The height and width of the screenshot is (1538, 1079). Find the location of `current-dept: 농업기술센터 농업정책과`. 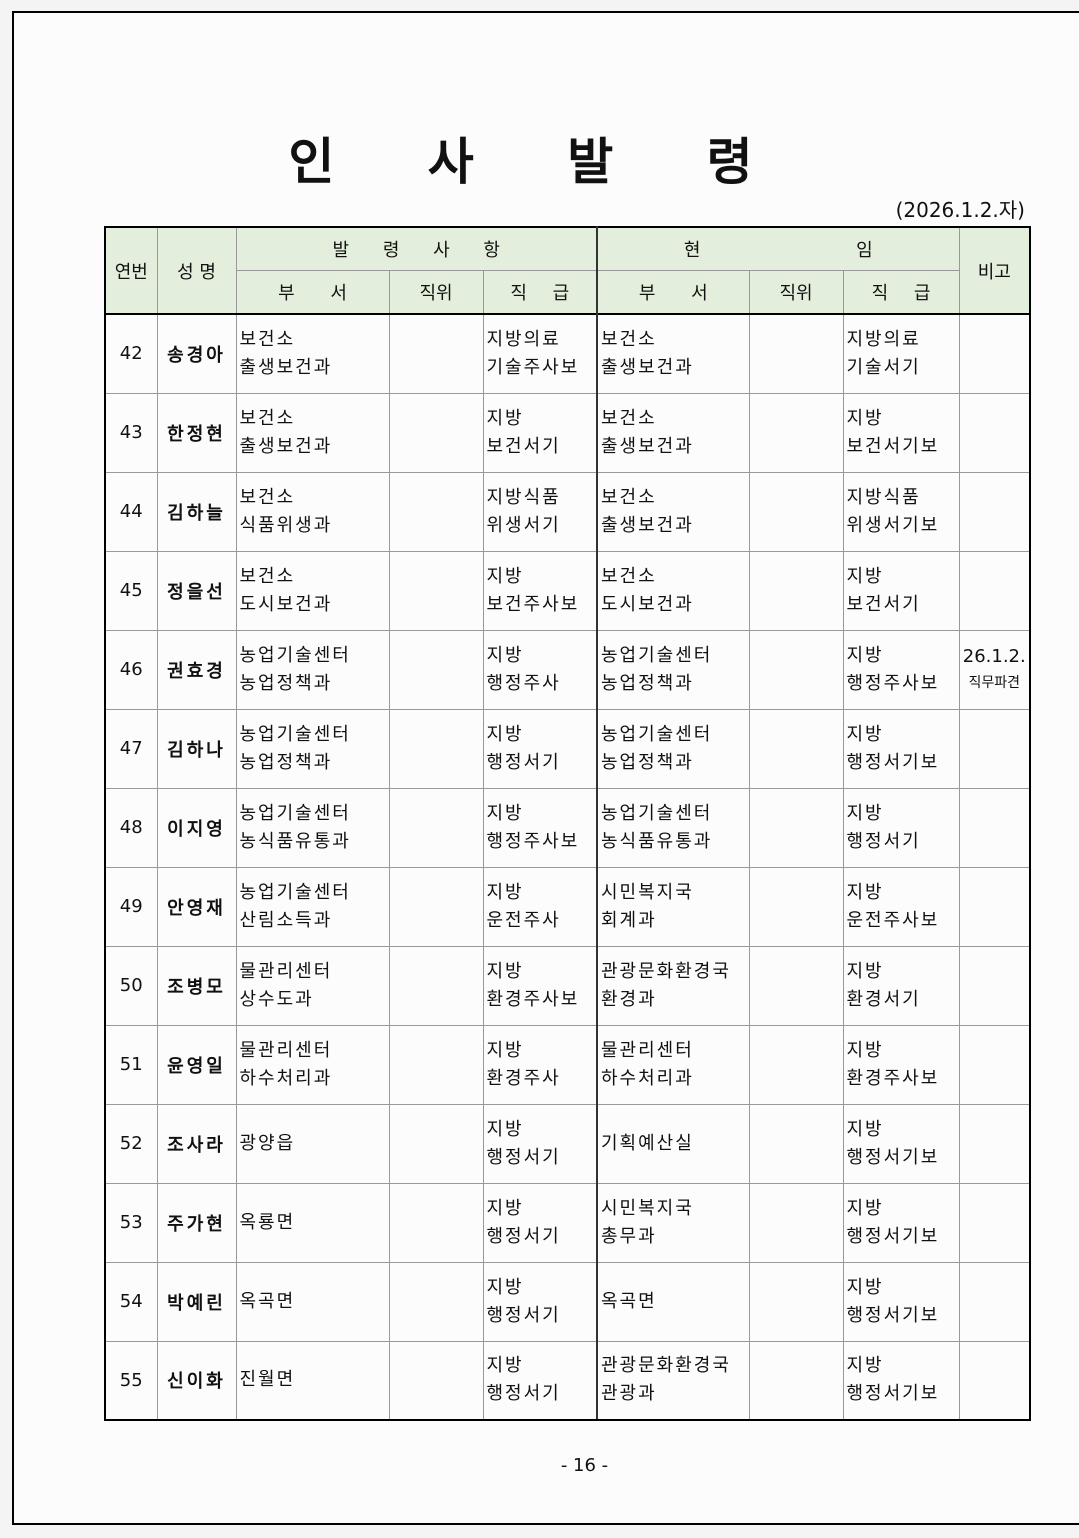

current-dept: 농업기술센터 농업정책과 is located at coordinates (673, 748).